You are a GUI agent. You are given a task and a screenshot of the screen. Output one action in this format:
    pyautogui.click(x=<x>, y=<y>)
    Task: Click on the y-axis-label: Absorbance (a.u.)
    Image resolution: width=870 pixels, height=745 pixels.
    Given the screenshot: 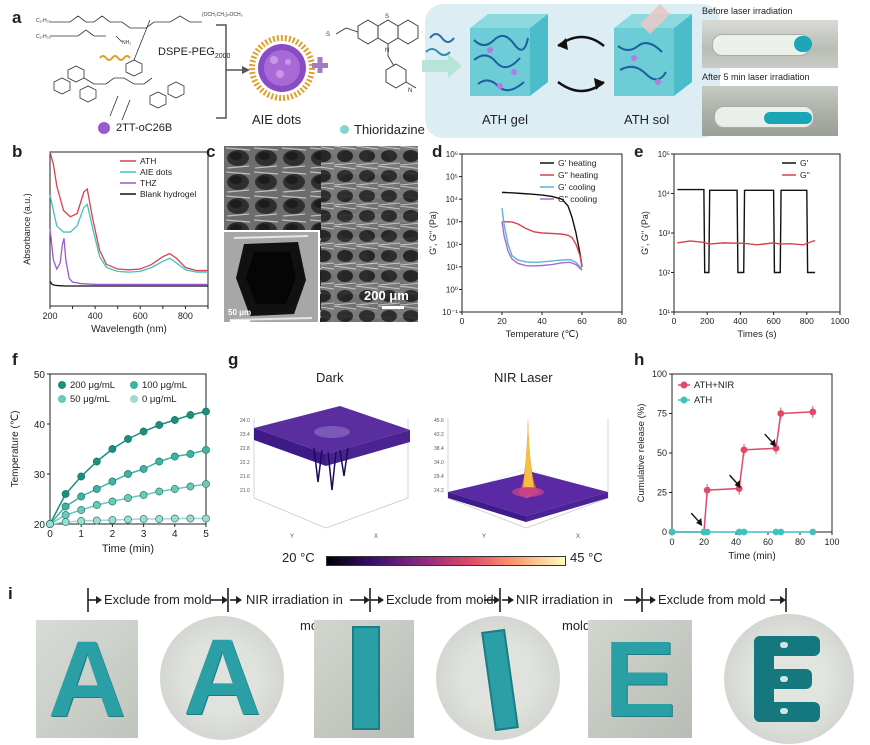 What is the action you would take?
    pyautogui.click(x=27, y=229)
    